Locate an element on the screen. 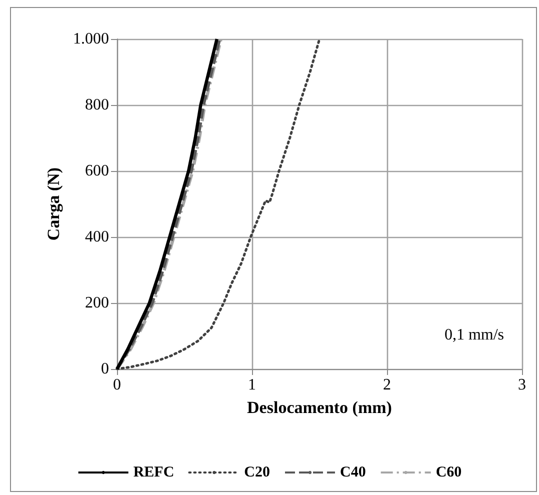  x-tick-label: 3 is located at coordinates (522, 385).